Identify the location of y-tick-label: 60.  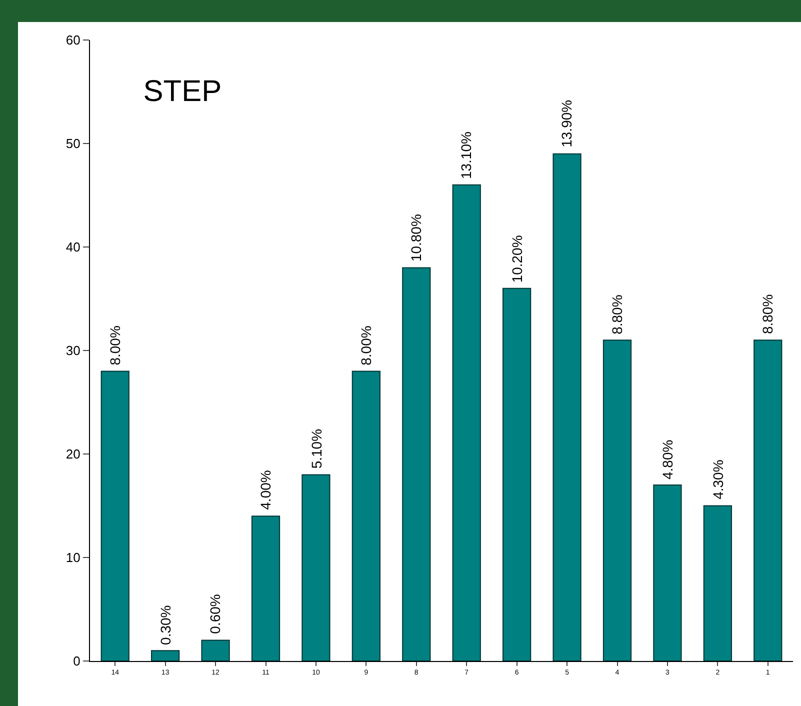
(73, 40).